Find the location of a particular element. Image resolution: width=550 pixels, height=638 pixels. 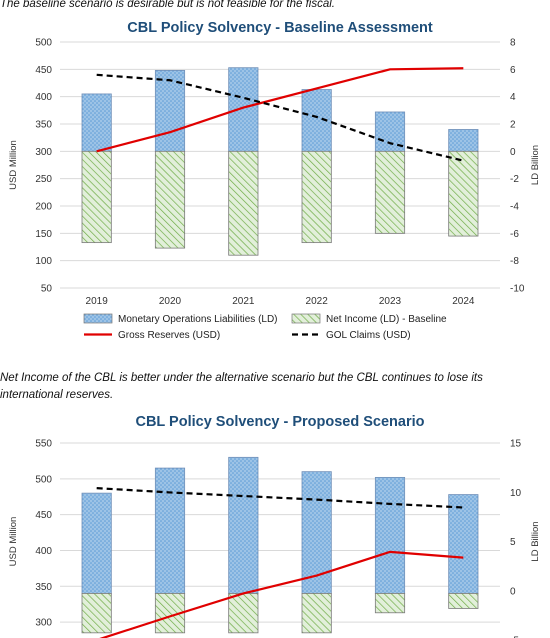

y2-tick-label: -6 is located at coordinates (514, 234).